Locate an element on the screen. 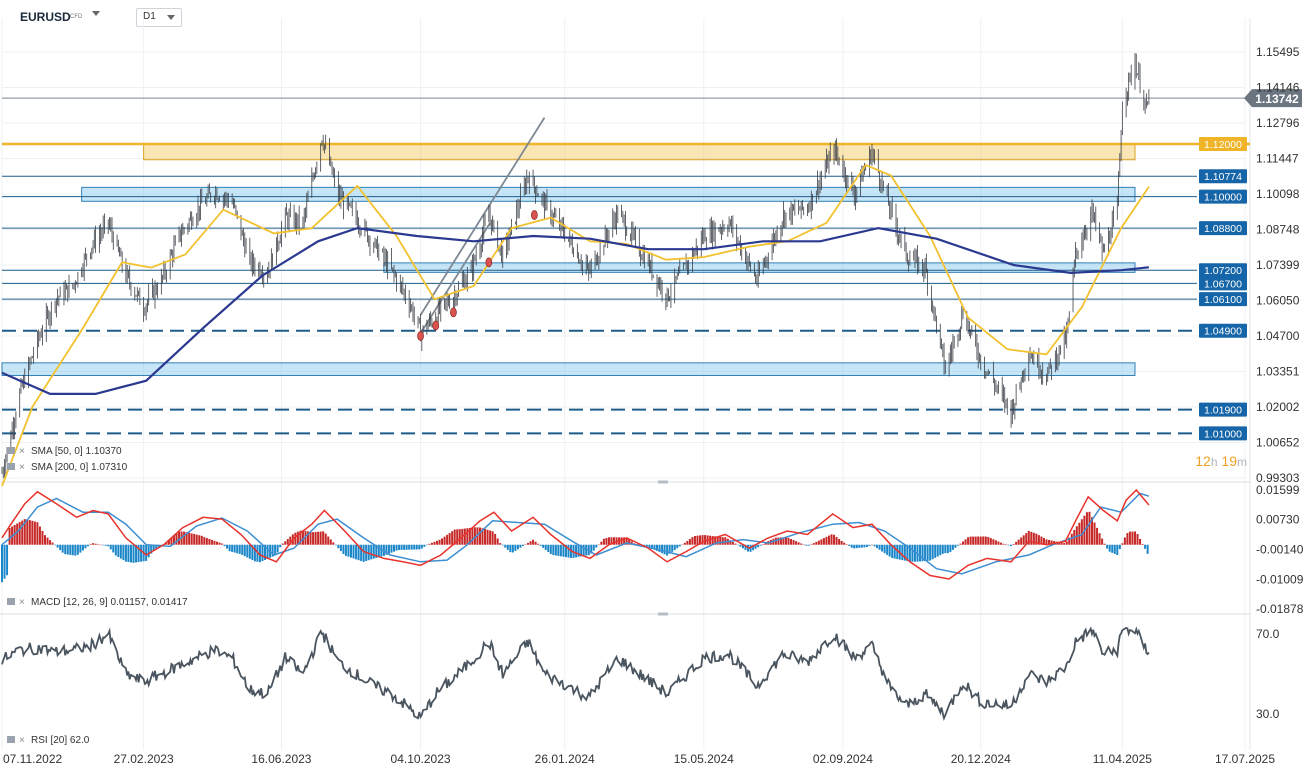 The width and height of the screenshot is (1315, 779). close-icon: × is located at coordinates (22, 740).